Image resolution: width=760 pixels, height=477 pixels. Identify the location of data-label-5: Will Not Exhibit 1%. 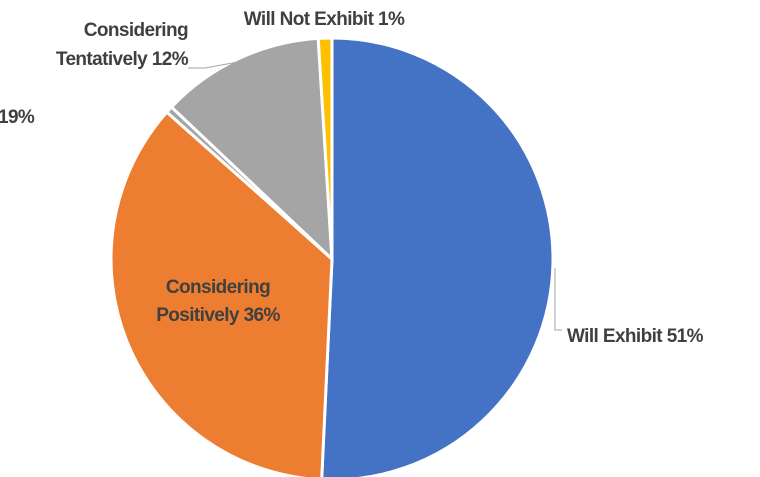
(324, 19).